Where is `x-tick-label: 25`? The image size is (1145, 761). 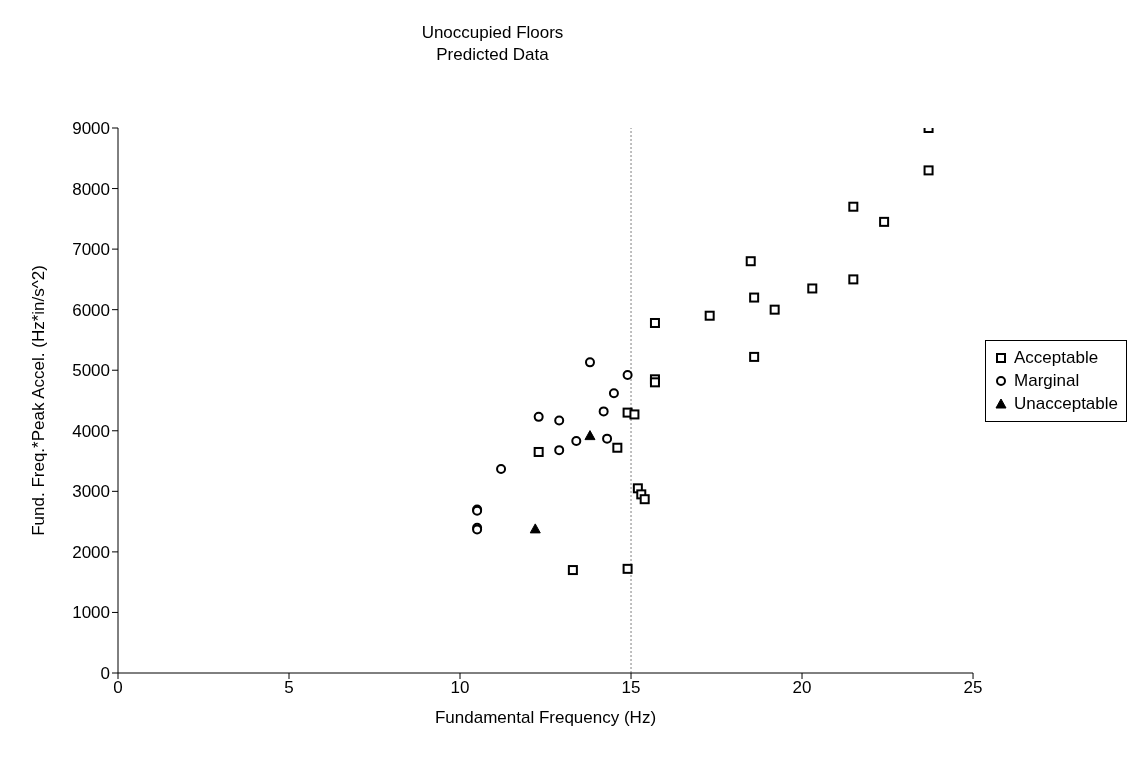 x-tick-label: 25 is located at coordinates (973, 688).